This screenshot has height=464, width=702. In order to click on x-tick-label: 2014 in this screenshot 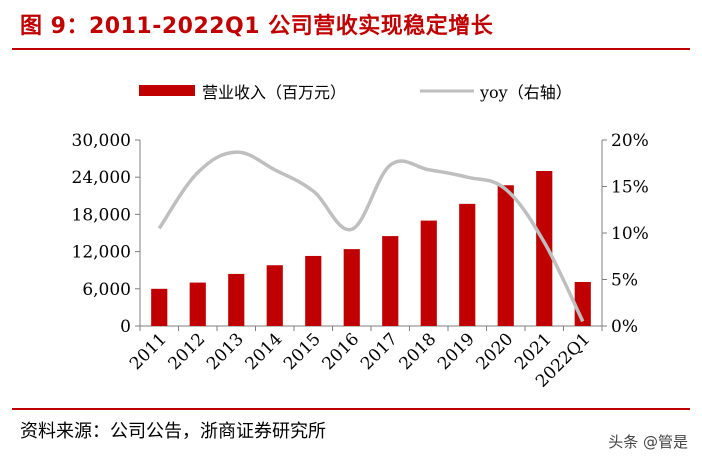, I will do `click(264, 351)`.